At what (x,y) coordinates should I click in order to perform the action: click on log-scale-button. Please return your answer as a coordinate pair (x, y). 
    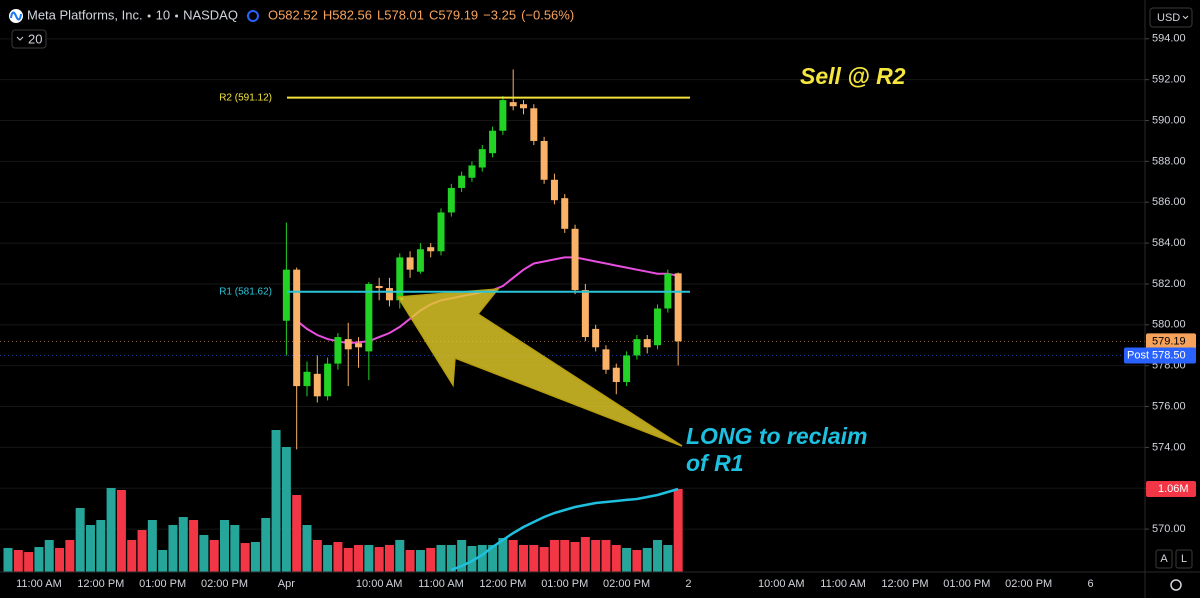
    Looking at the image, I should click on (1184, 559).